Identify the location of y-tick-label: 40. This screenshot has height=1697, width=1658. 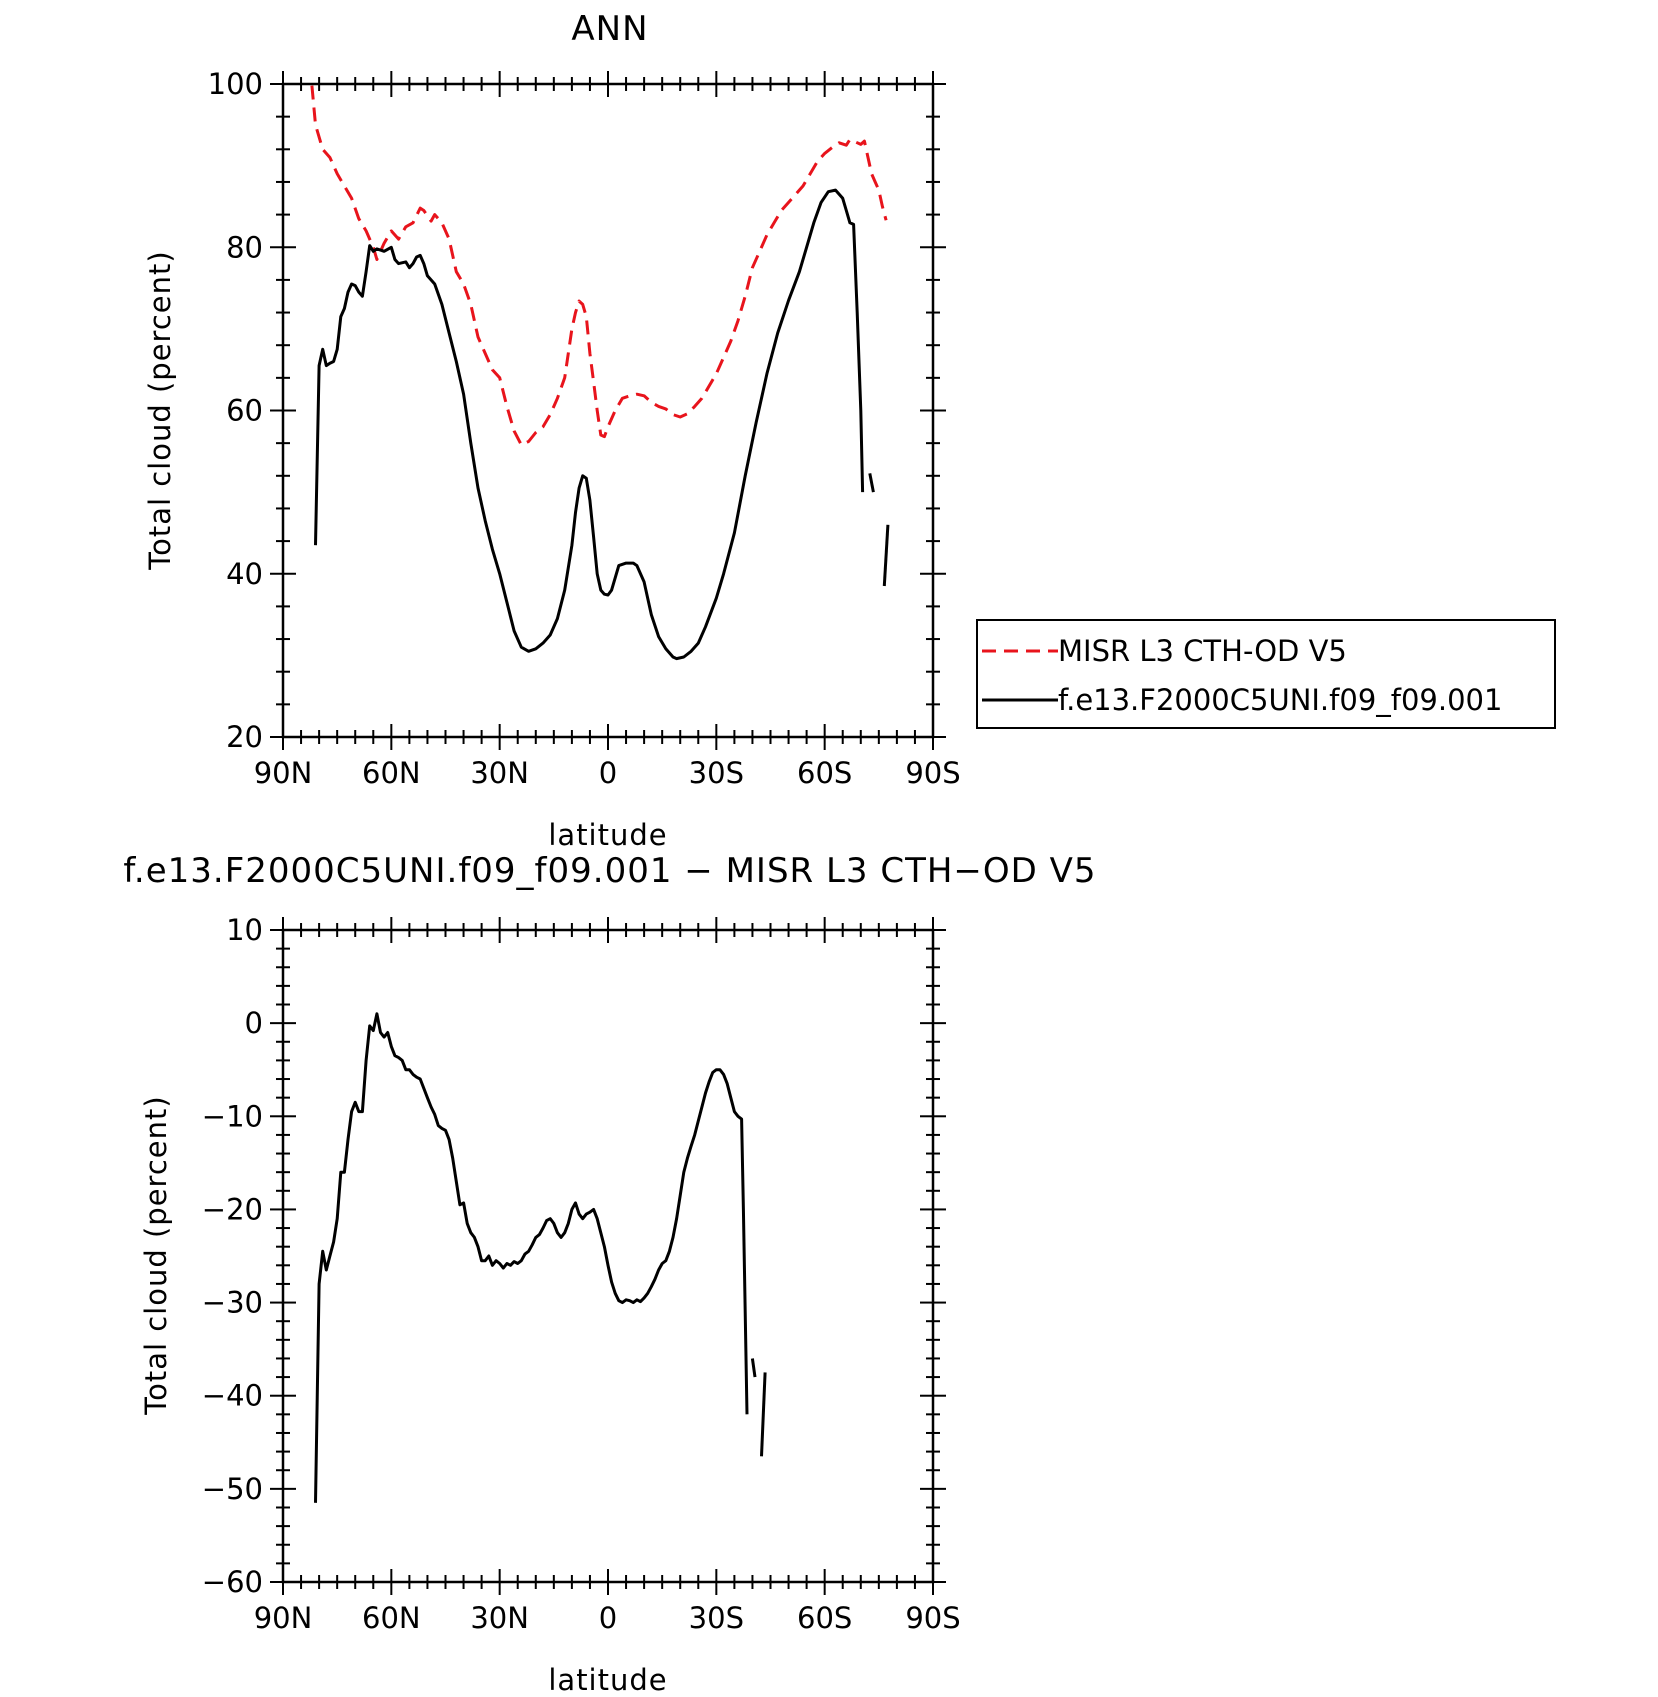
(244, 574).